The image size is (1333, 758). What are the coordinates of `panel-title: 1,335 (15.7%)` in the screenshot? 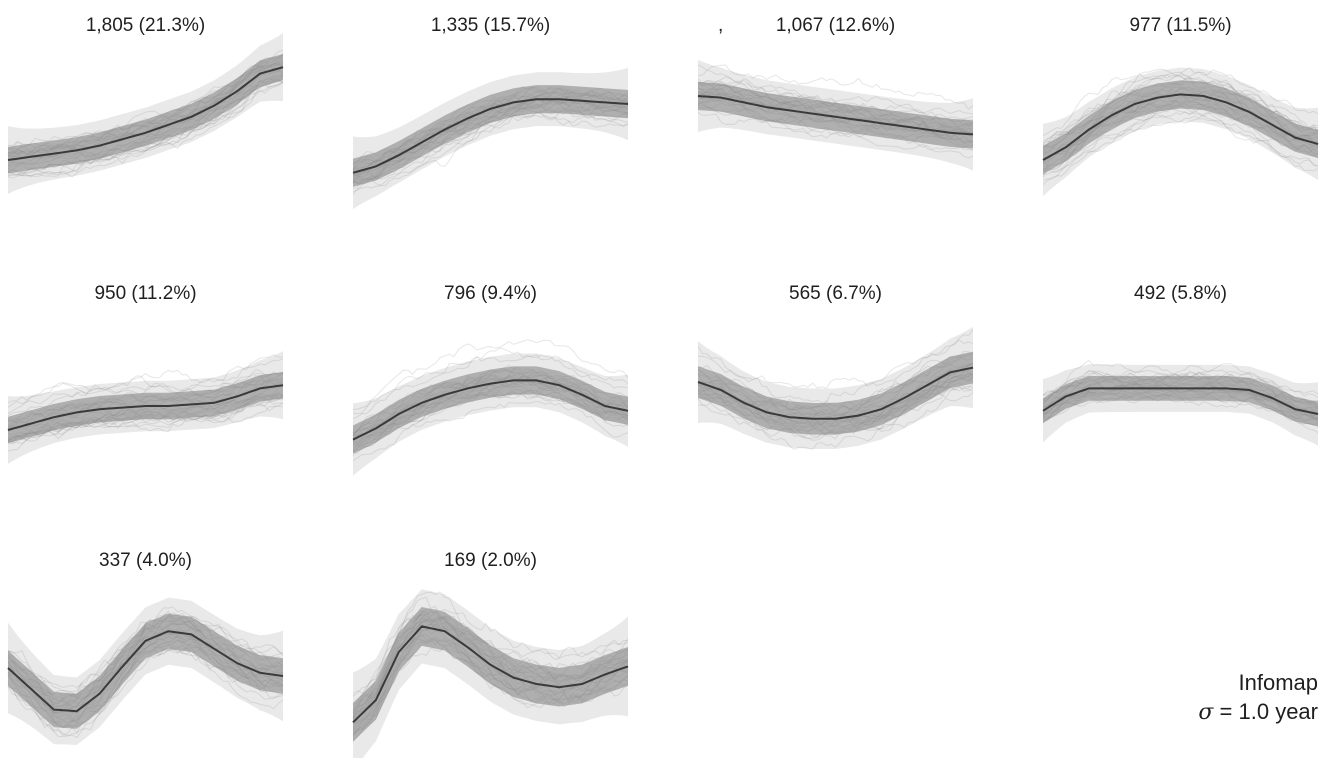 It's located at (490, 25).